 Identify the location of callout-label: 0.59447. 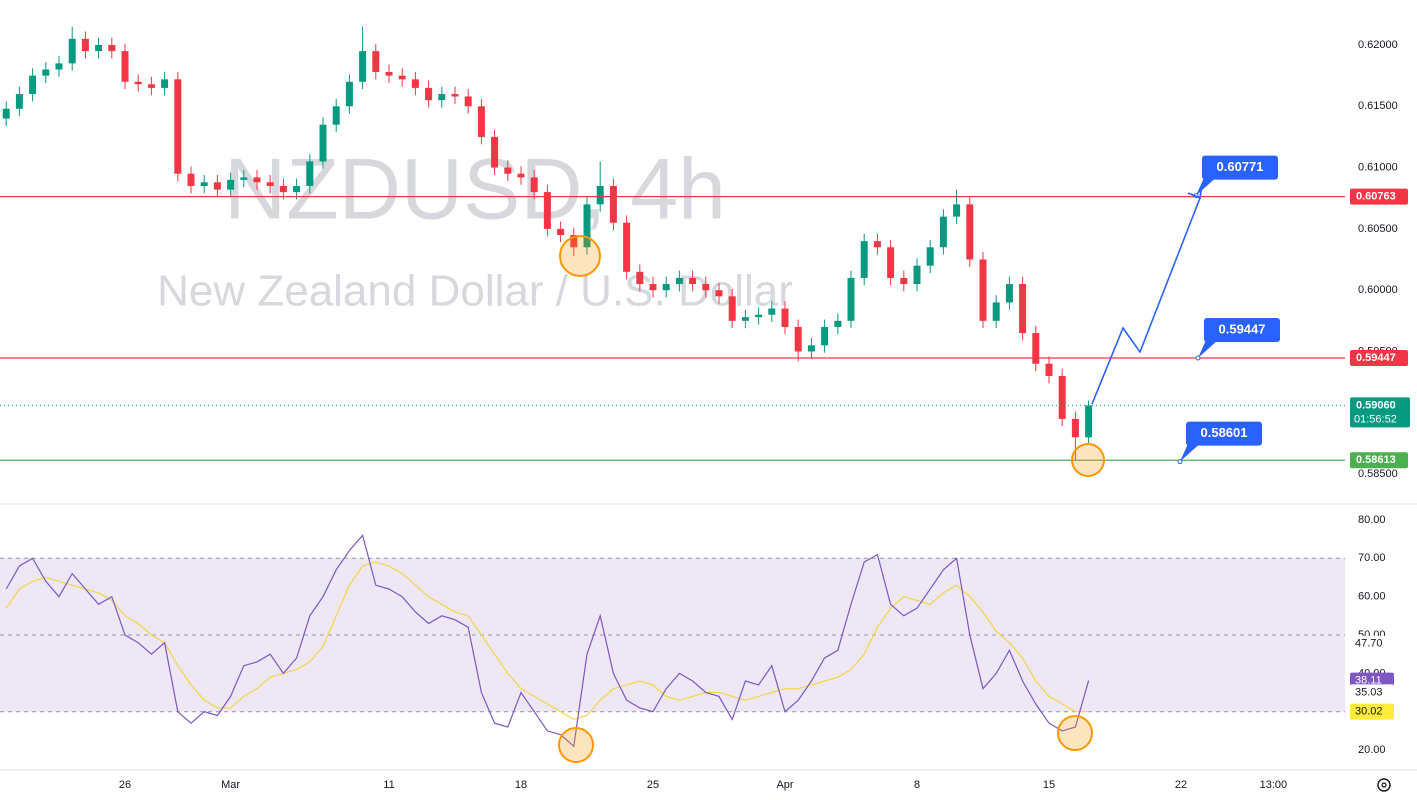
(1242, 328).